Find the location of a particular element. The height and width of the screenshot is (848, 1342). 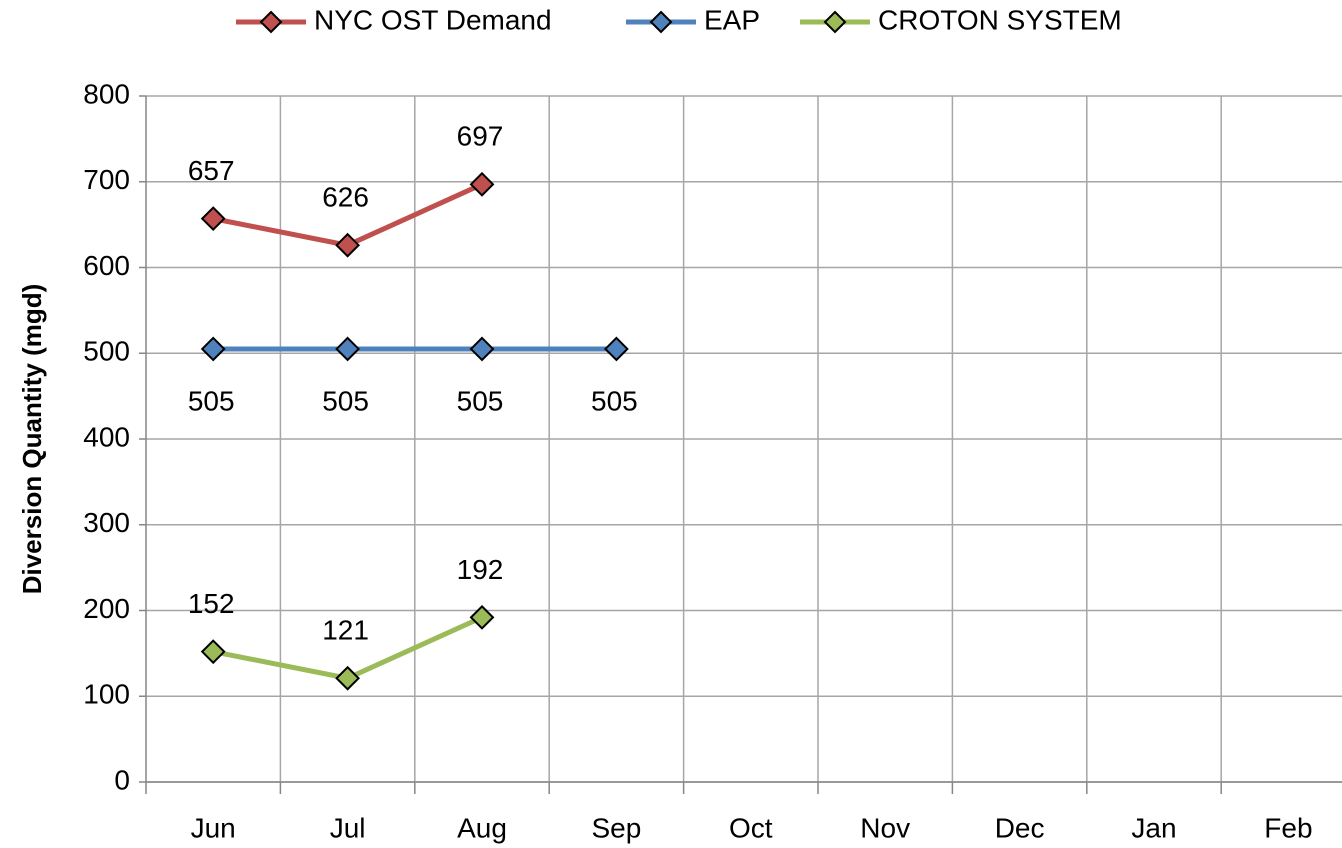

data-label: 152 is located at coordinates (211, 603).